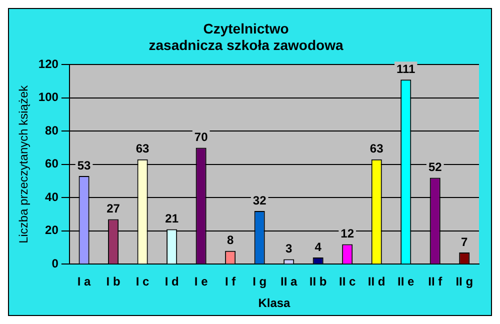 The height and width of the screenshot is (324, 500). I want to click on y-tick-label: 0, so click(55, 263).